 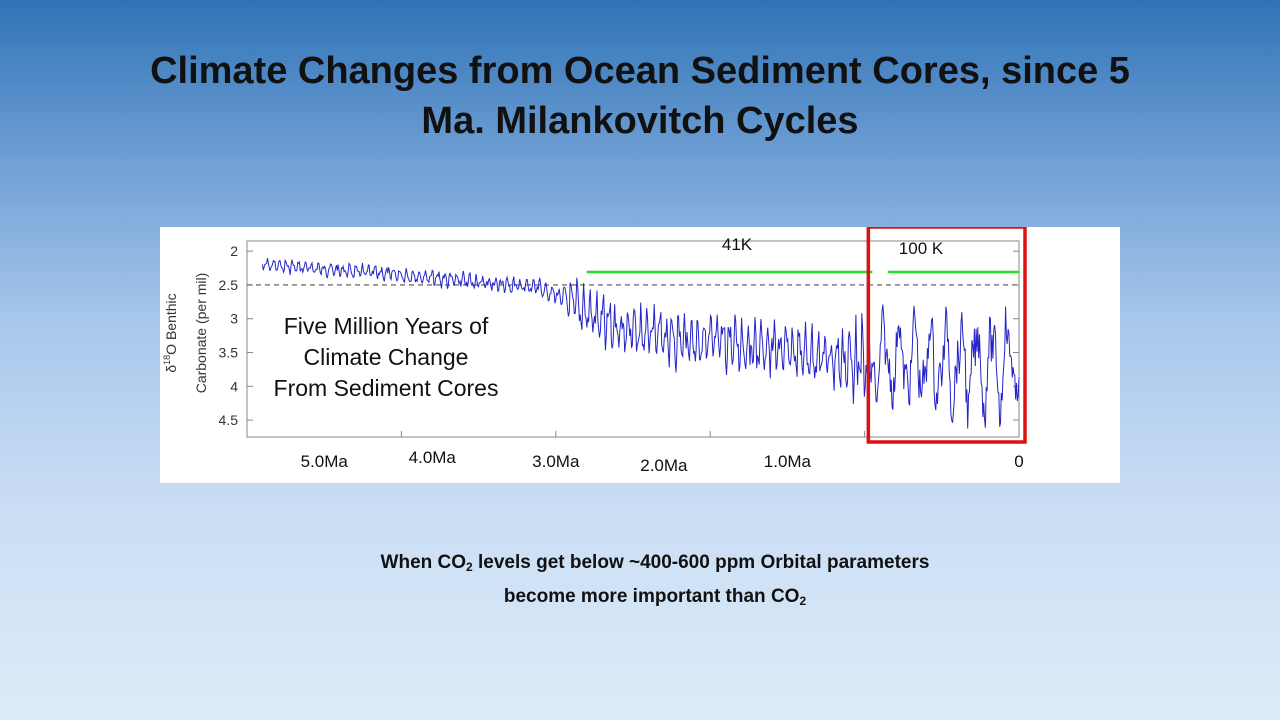 What do you see at coordinates (788, 461) in the screenshot?
I see `x-tick-label: 1.0Ma` at bounding box center [788, 461].